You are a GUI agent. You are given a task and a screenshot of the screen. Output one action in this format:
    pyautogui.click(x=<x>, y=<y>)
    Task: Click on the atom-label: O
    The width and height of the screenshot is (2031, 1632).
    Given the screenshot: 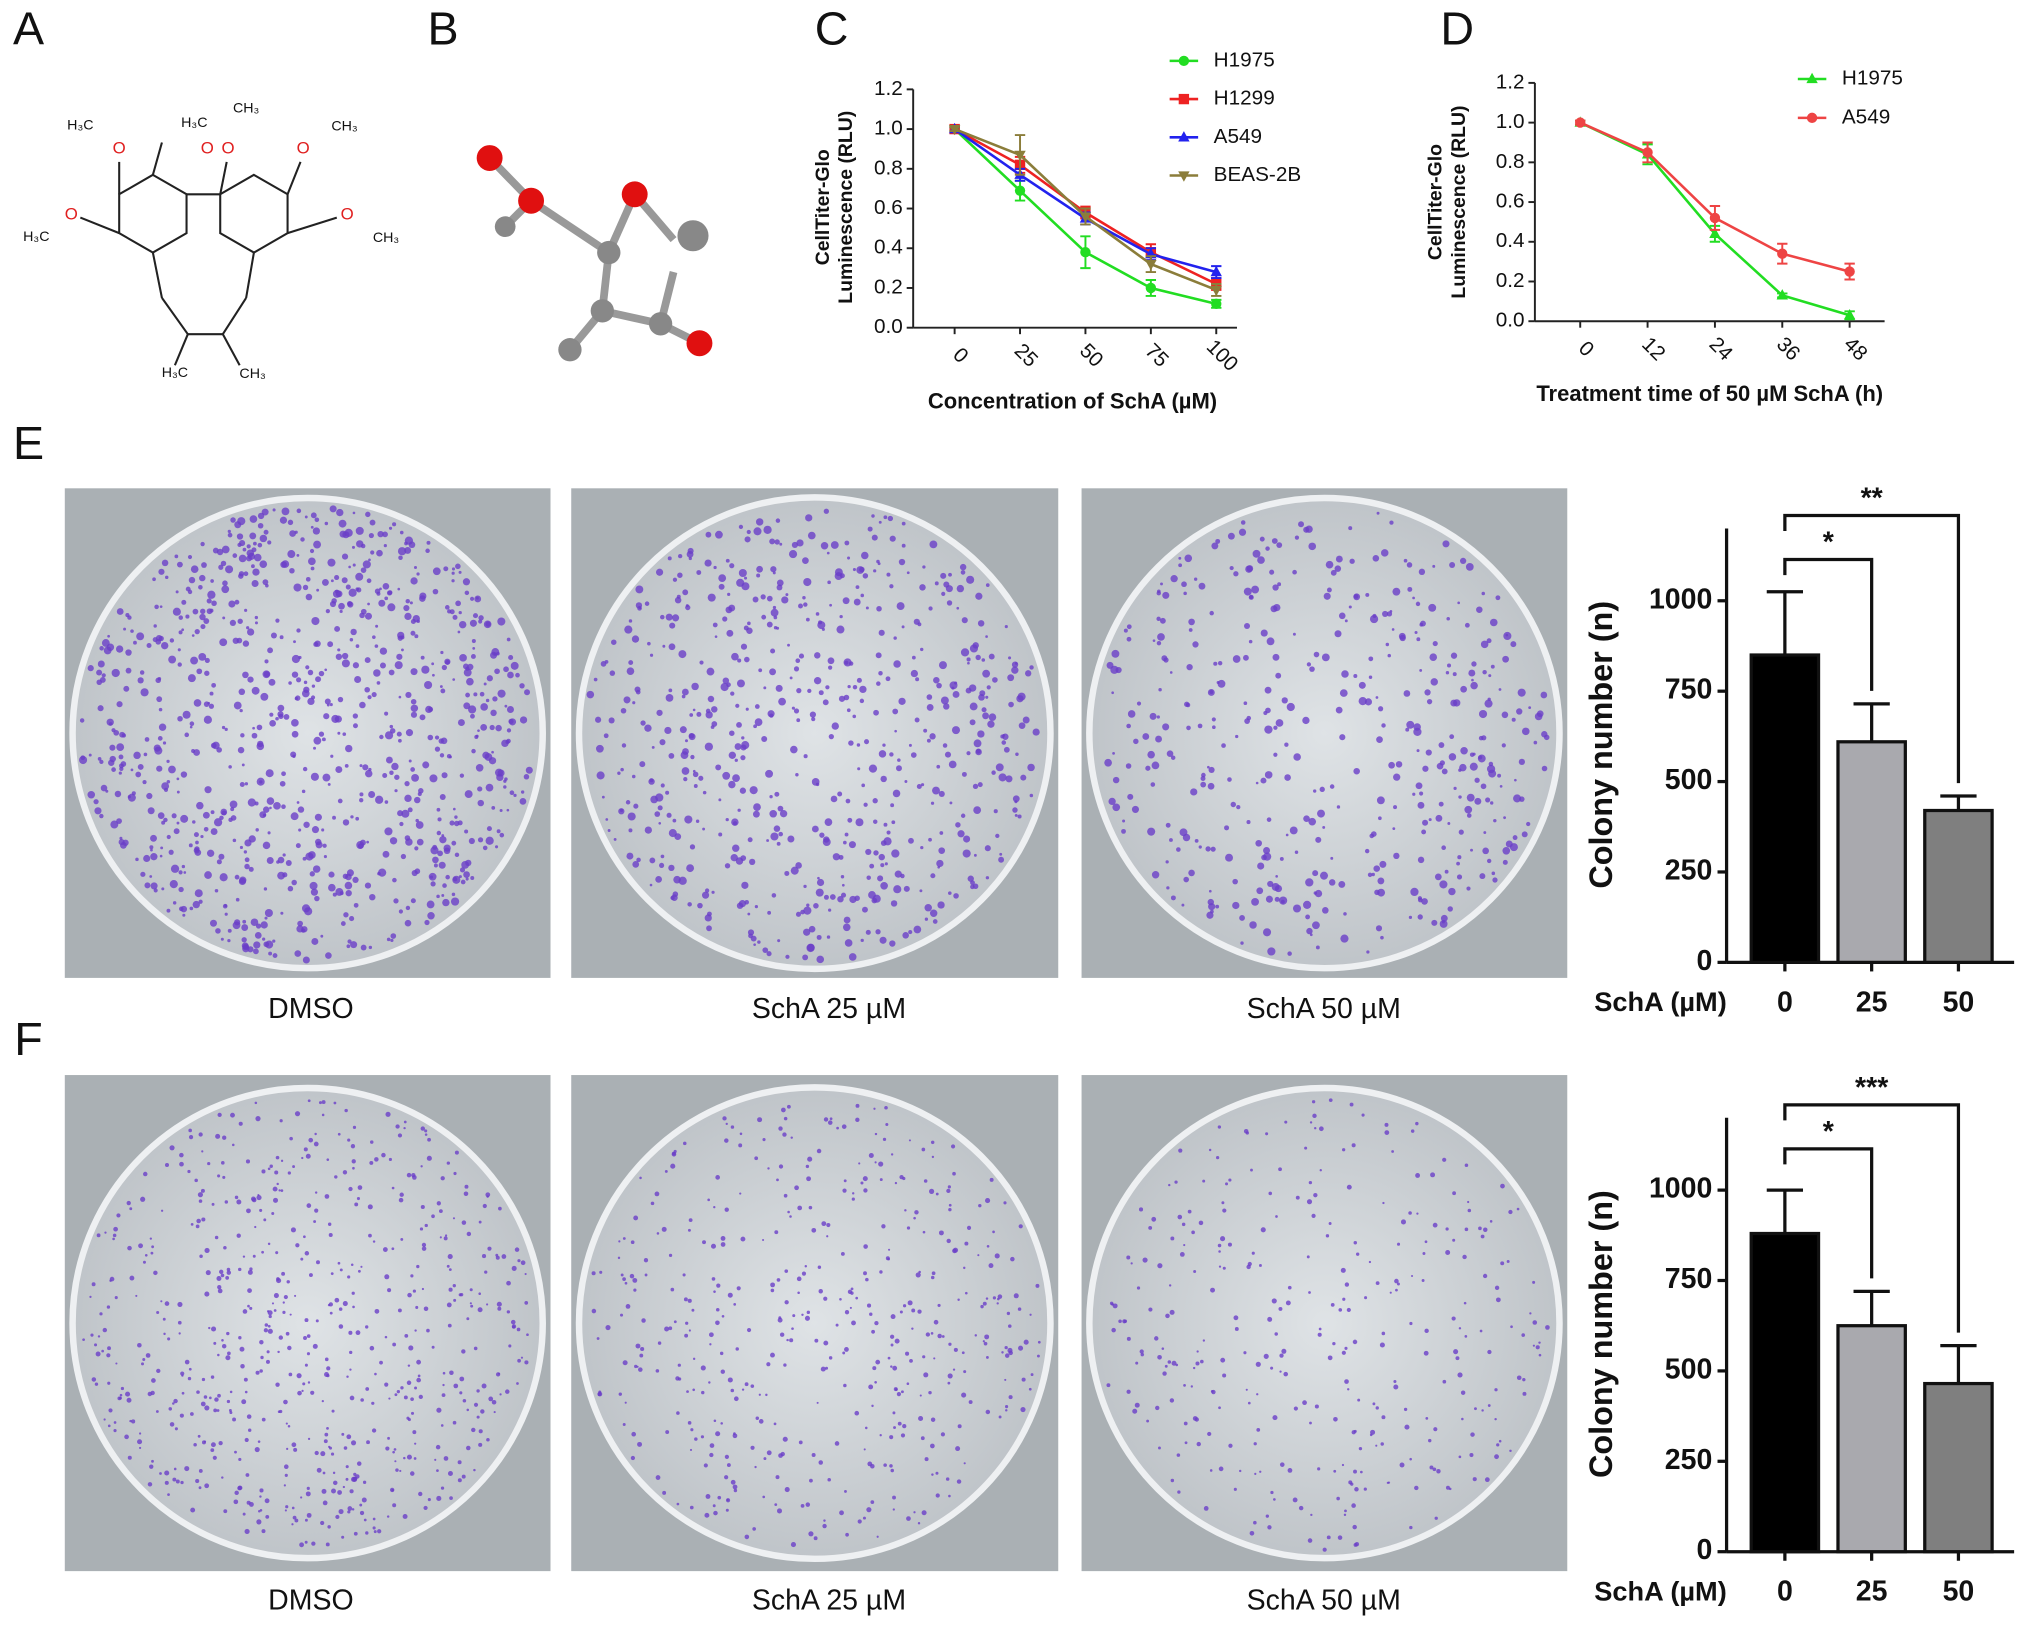 What is the action you would take?
    pyautogui.click(x=71, y=213)
    